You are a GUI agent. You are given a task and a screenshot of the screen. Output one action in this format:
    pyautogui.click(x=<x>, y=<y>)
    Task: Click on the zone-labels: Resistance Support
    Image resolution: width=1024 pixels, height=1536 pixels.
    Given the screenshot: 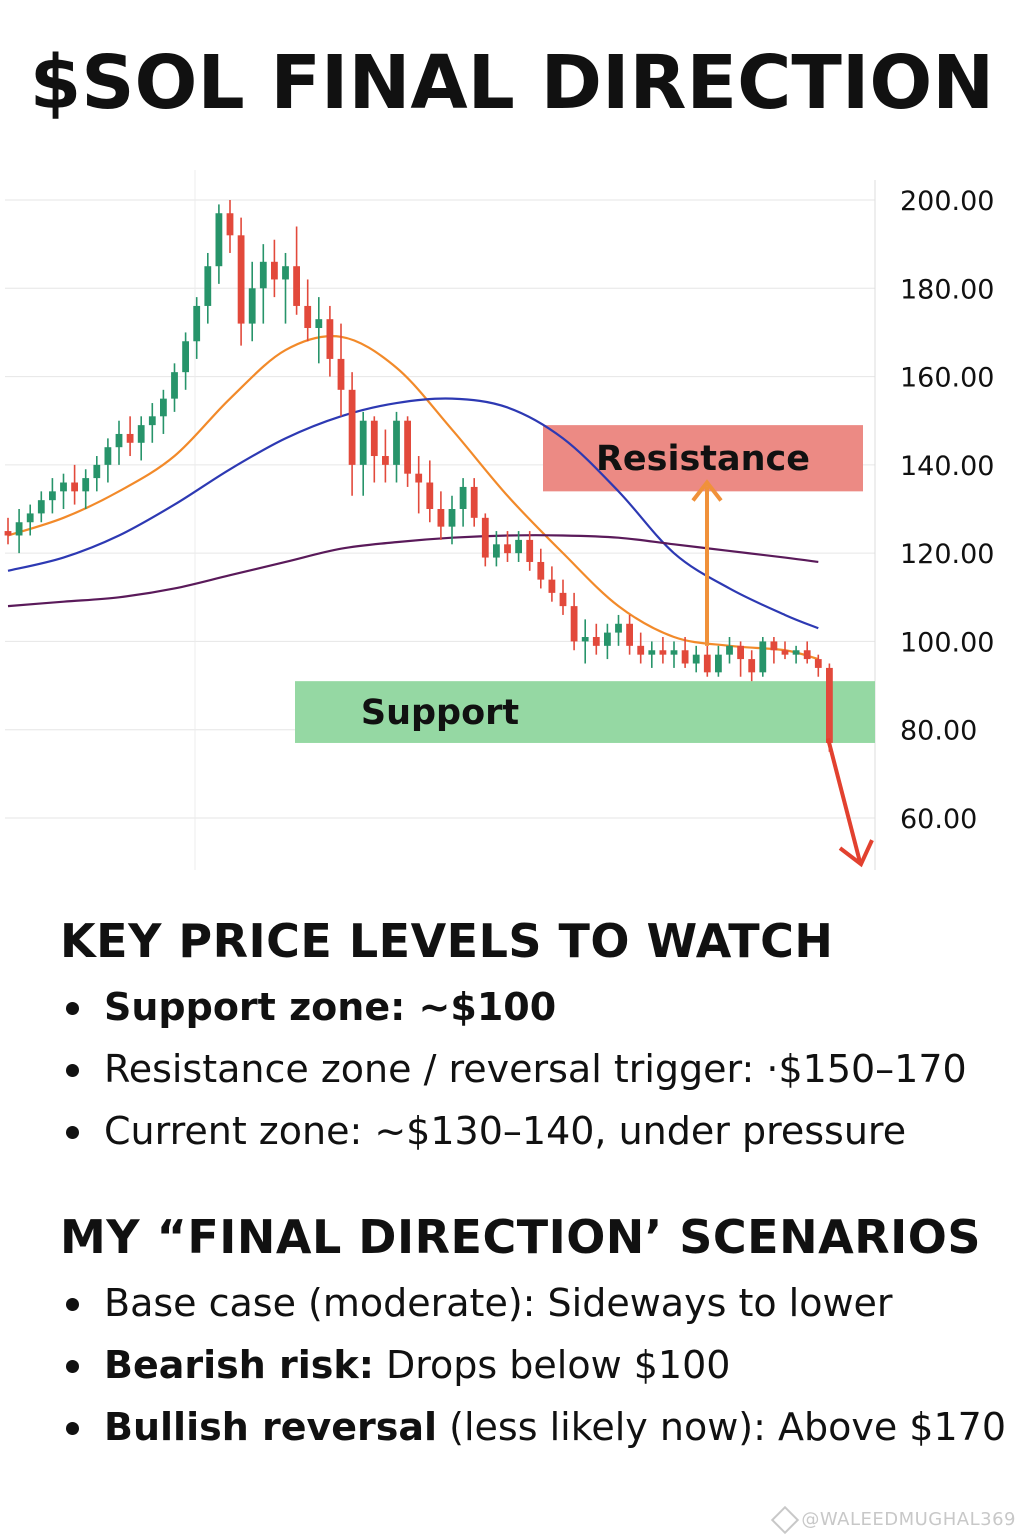 What is the action you would take?
    pyautogui.click(x=585, y=586)
    